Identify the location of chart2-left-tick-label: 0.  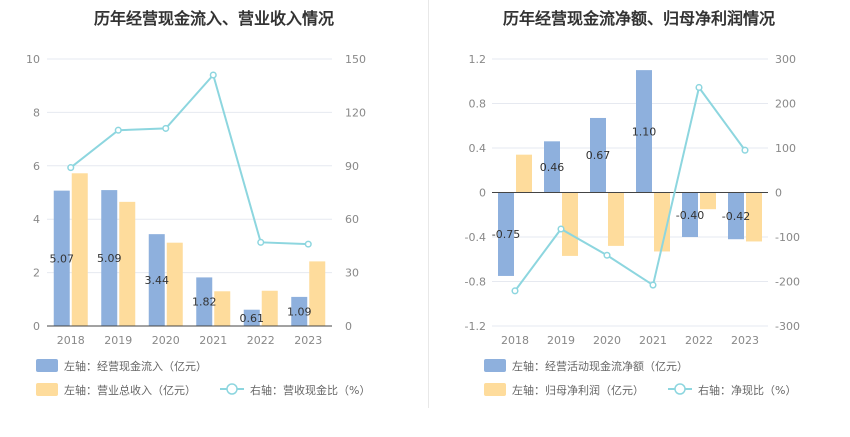
(482, 193).